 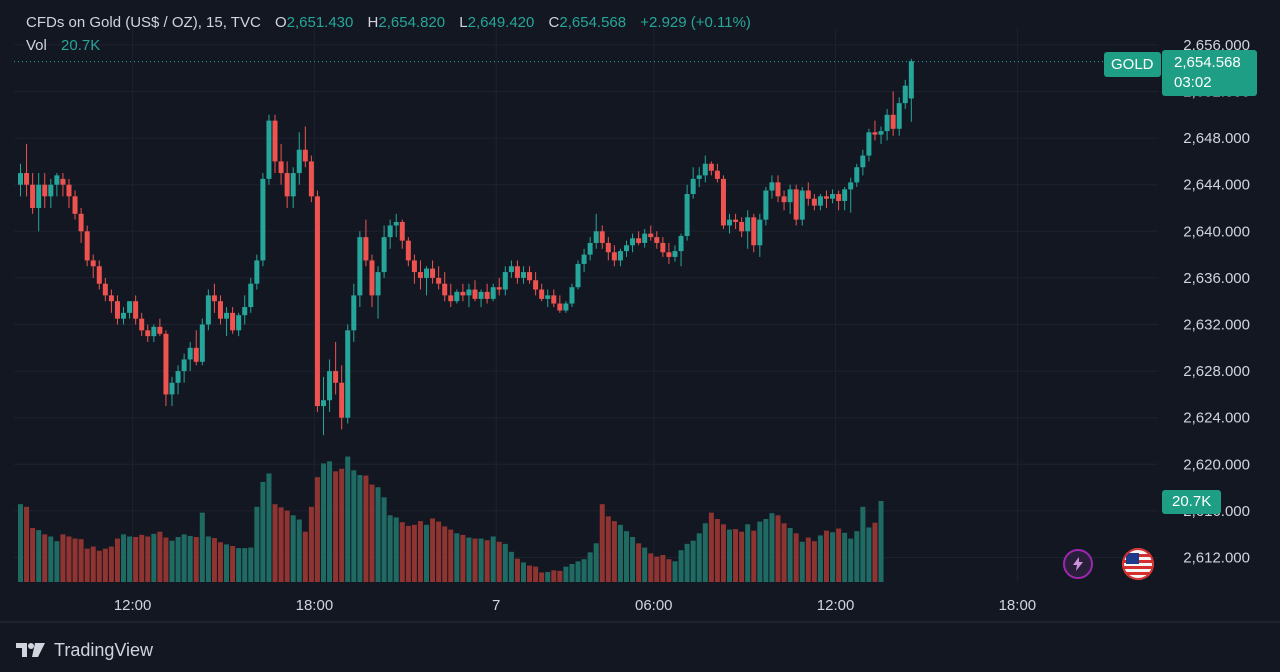 I want to click on price-tick-label: 2,636.000, so click(x=1216, y=278).